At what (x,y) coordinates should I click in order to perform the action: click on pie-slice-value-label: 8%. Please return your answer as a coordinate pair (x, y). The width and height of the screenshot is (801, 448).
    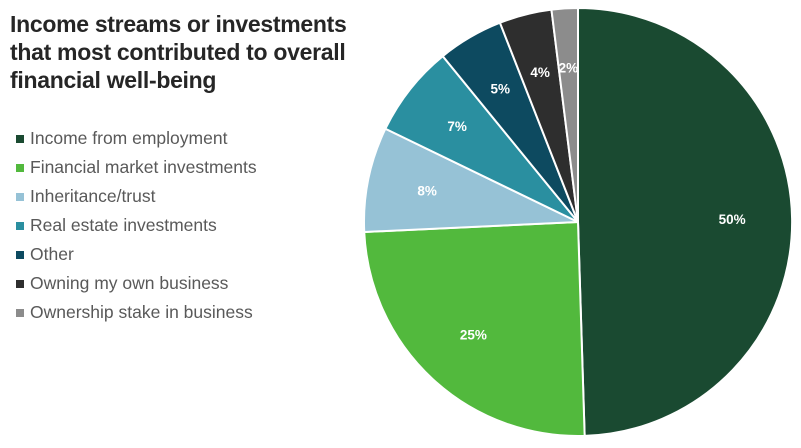
    Looking at the image, I should click on (427, 191).